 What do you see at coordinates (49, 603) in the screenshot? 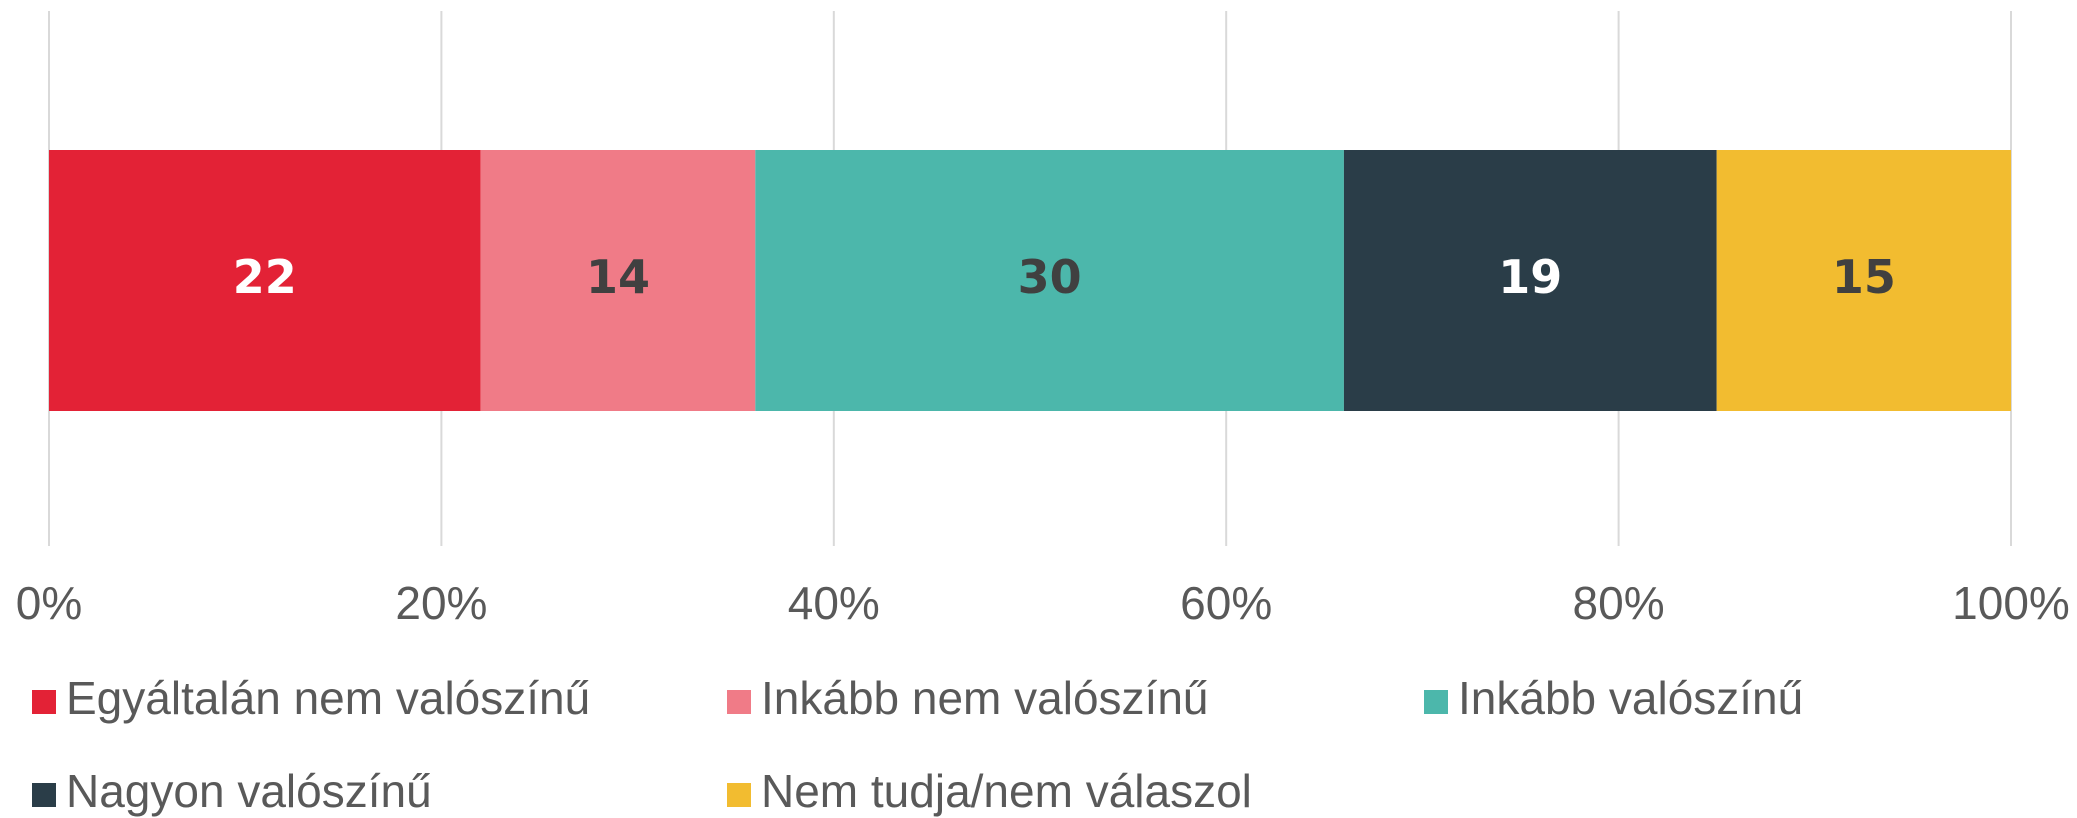
I see `x-tick-label: 0%` at bounding box center [49, 603].